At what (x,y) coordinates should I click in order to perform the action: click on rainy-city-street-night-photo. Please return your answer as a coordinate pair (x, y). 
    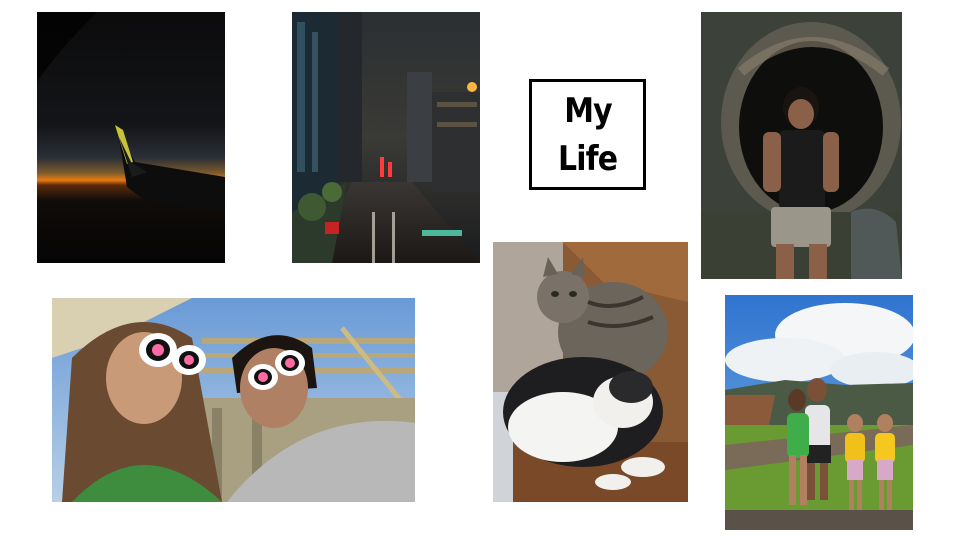
    Looking at the image, I should click on (386, 137).